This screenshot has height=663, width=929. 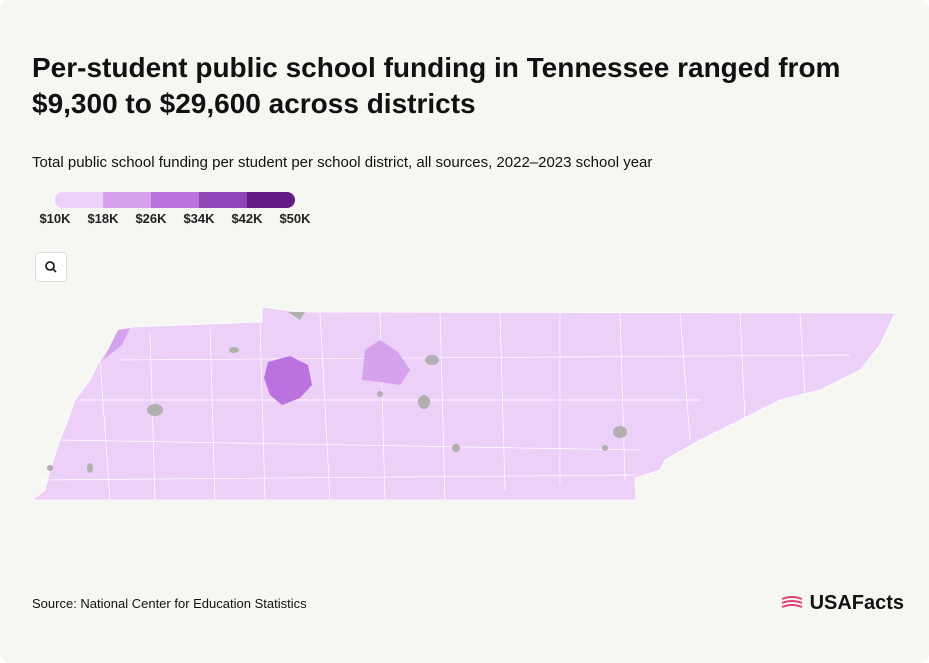 What do you see at coordinates (103, 218) in the screenshot?
I see `legend-label: $18K` at bounding box center [103, 218].